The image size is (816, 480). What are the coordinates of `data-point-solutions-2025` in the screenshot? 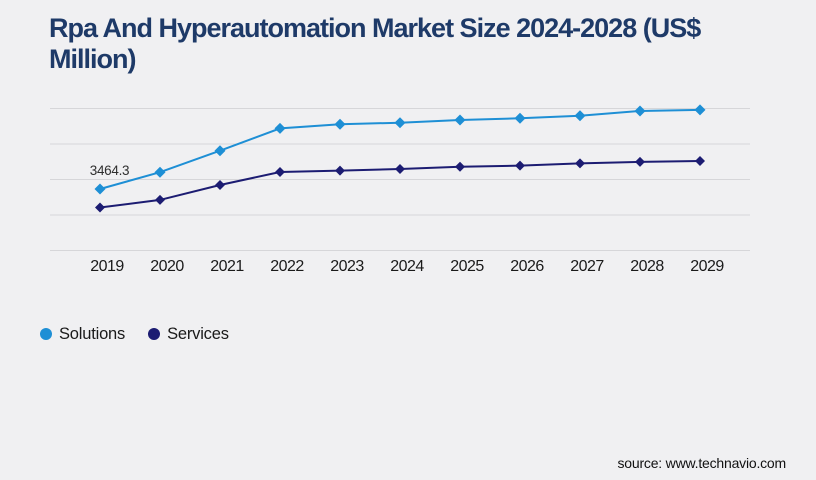 It's located at (460, 120).